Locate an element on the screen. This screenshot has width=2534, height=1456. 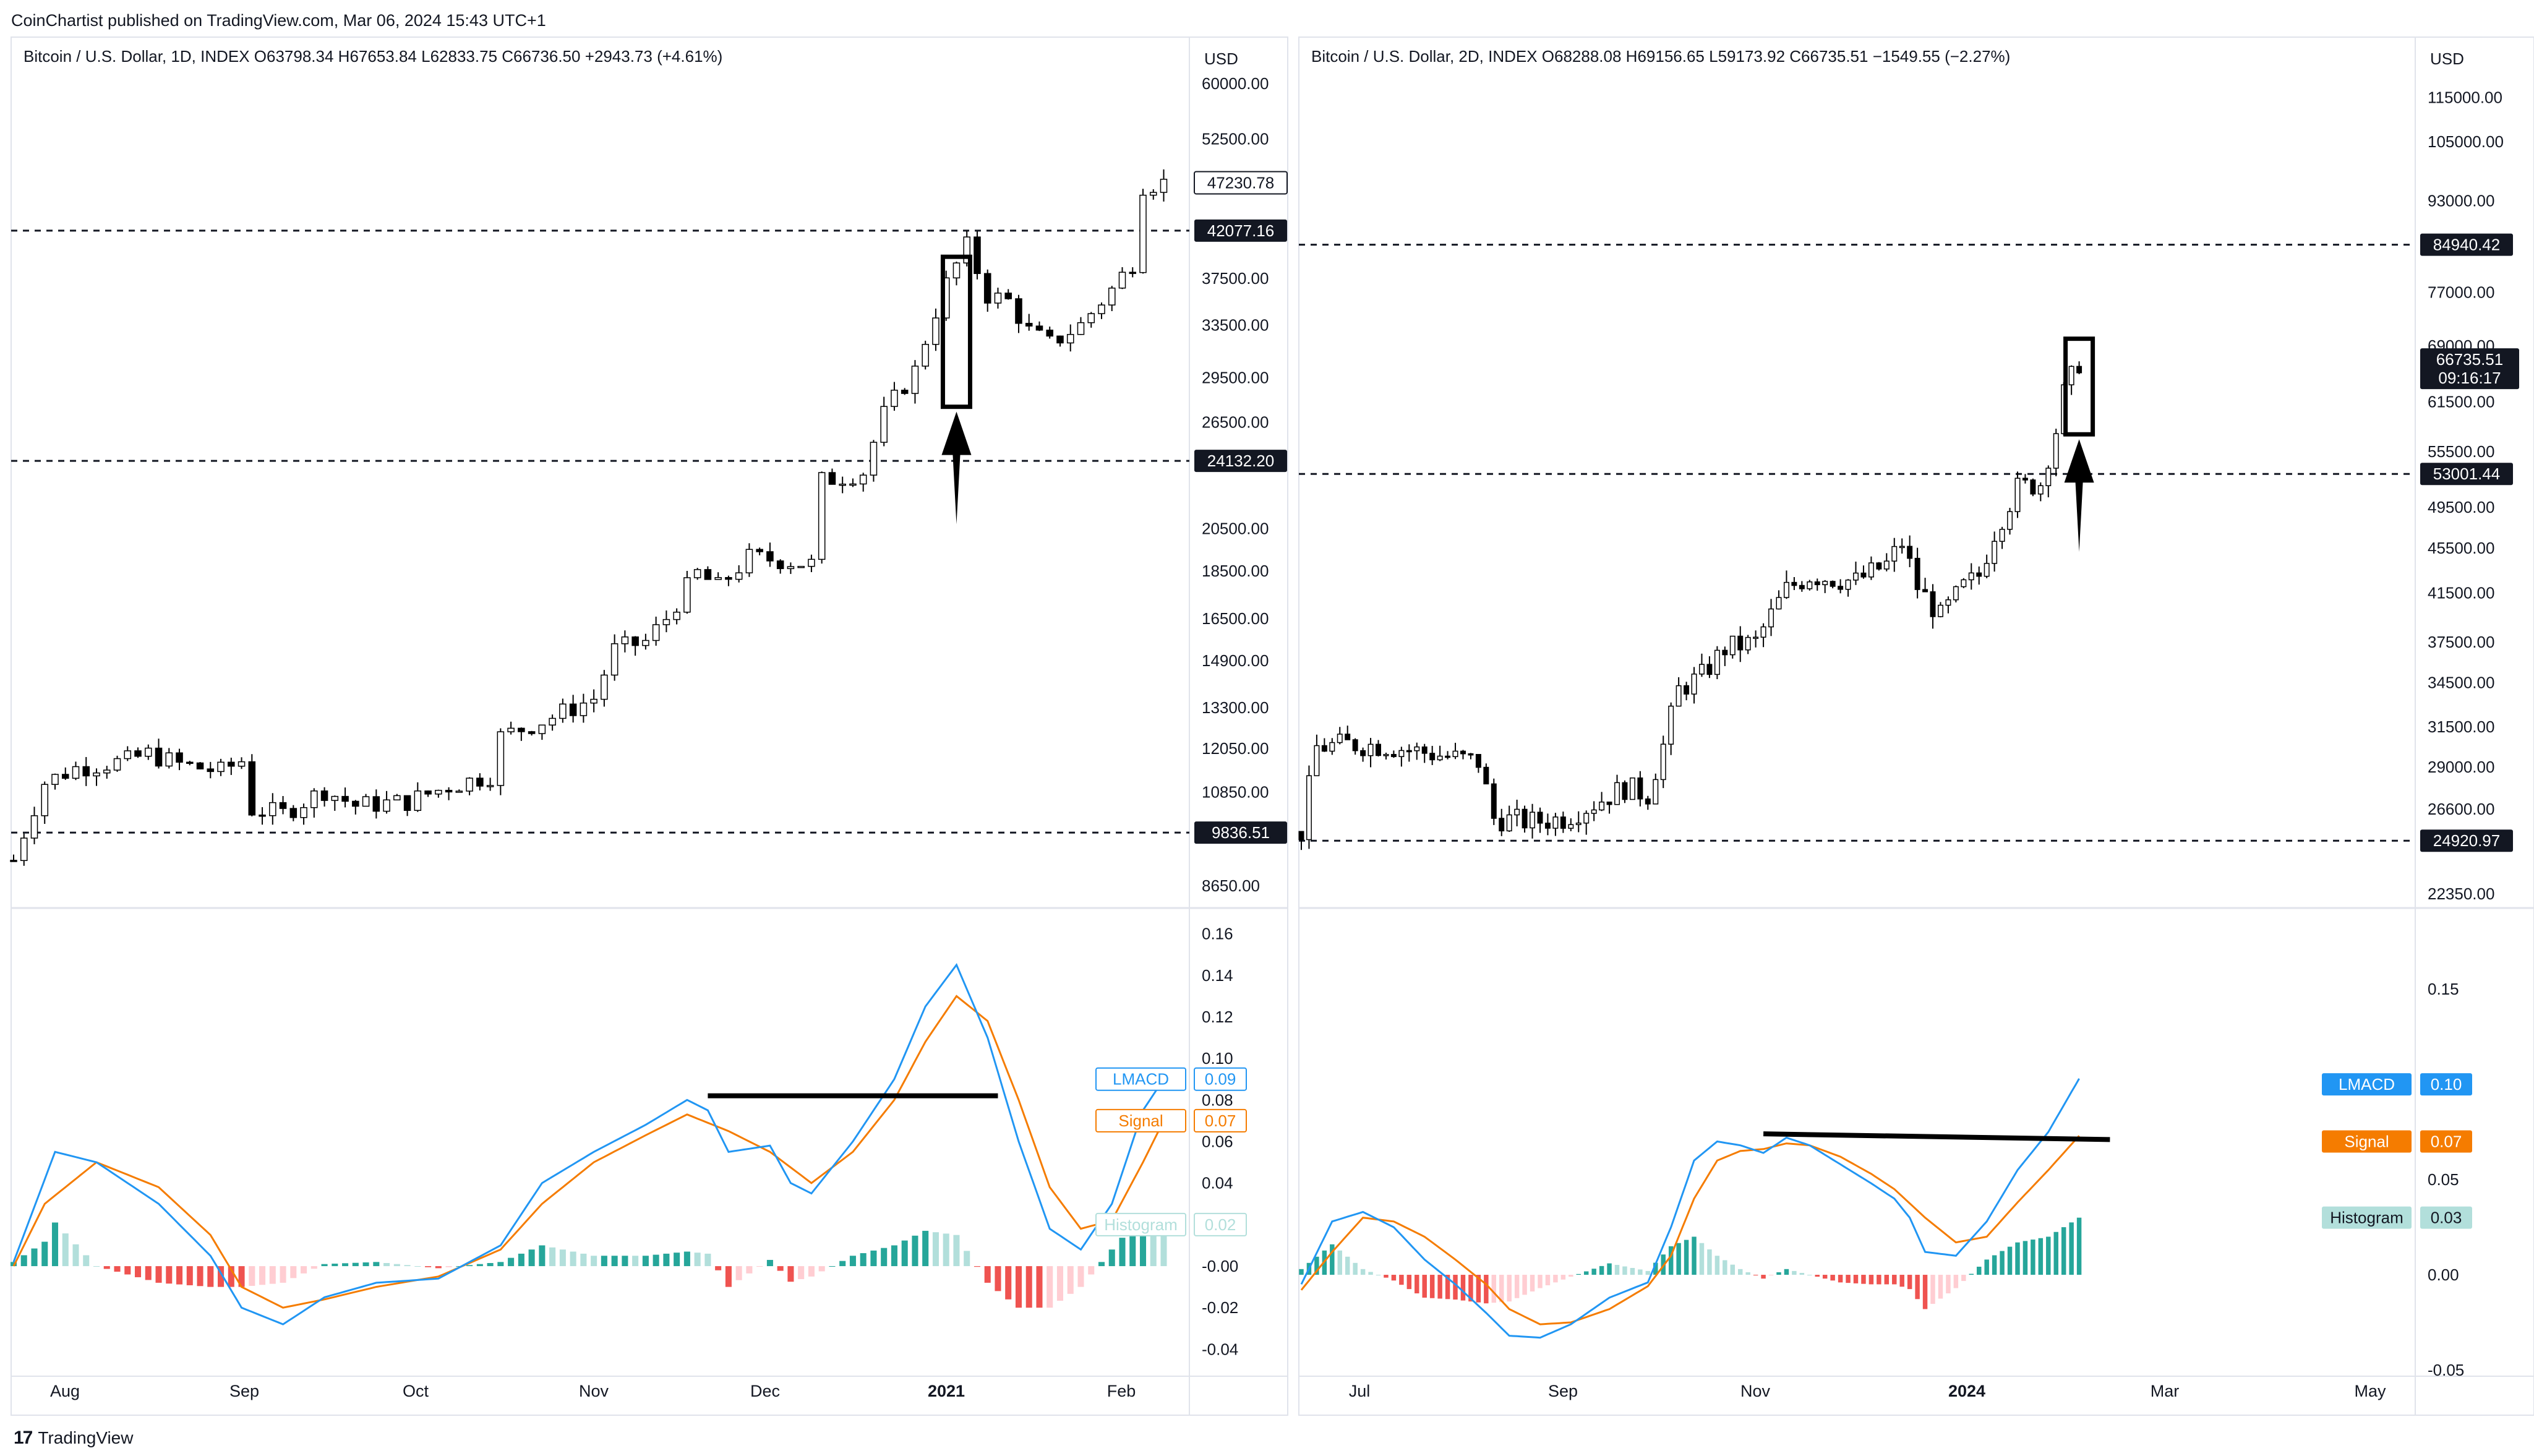
indicator-tick-label: -0.05 is located at coordinates (2446, 1370).